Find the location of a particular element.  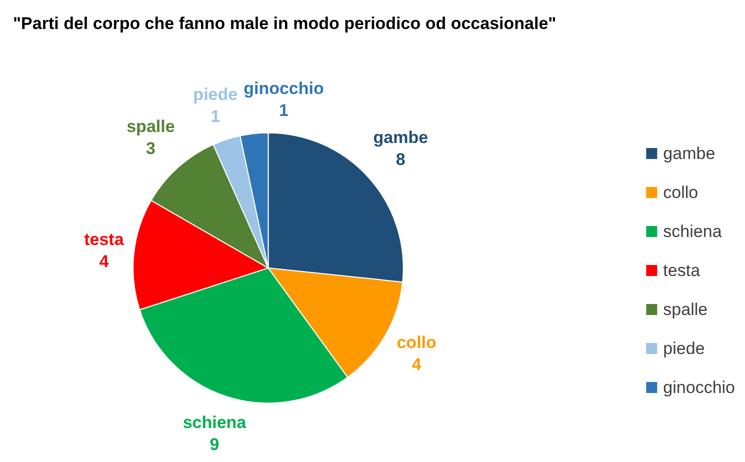

legend-label: schiena is located at coordinates (692, 231).